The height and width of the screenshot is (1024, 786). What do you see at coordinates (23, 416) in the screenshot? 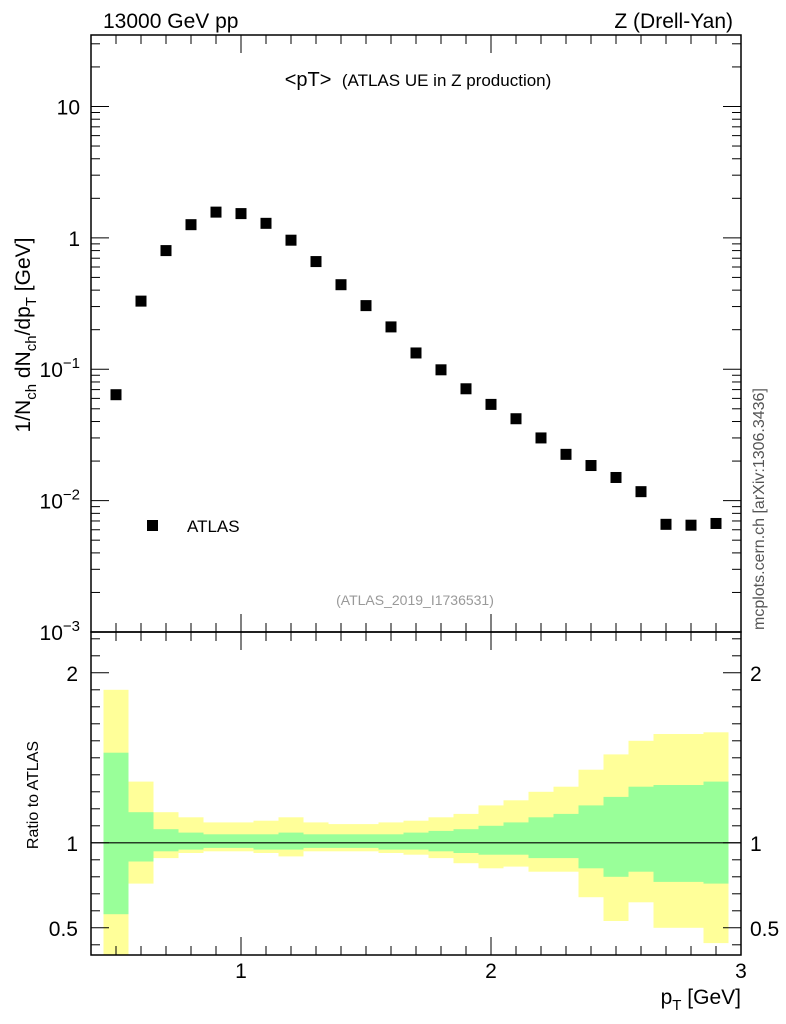
I see `ylabel-part-a: 1/N` at bounding box center [23, 416].